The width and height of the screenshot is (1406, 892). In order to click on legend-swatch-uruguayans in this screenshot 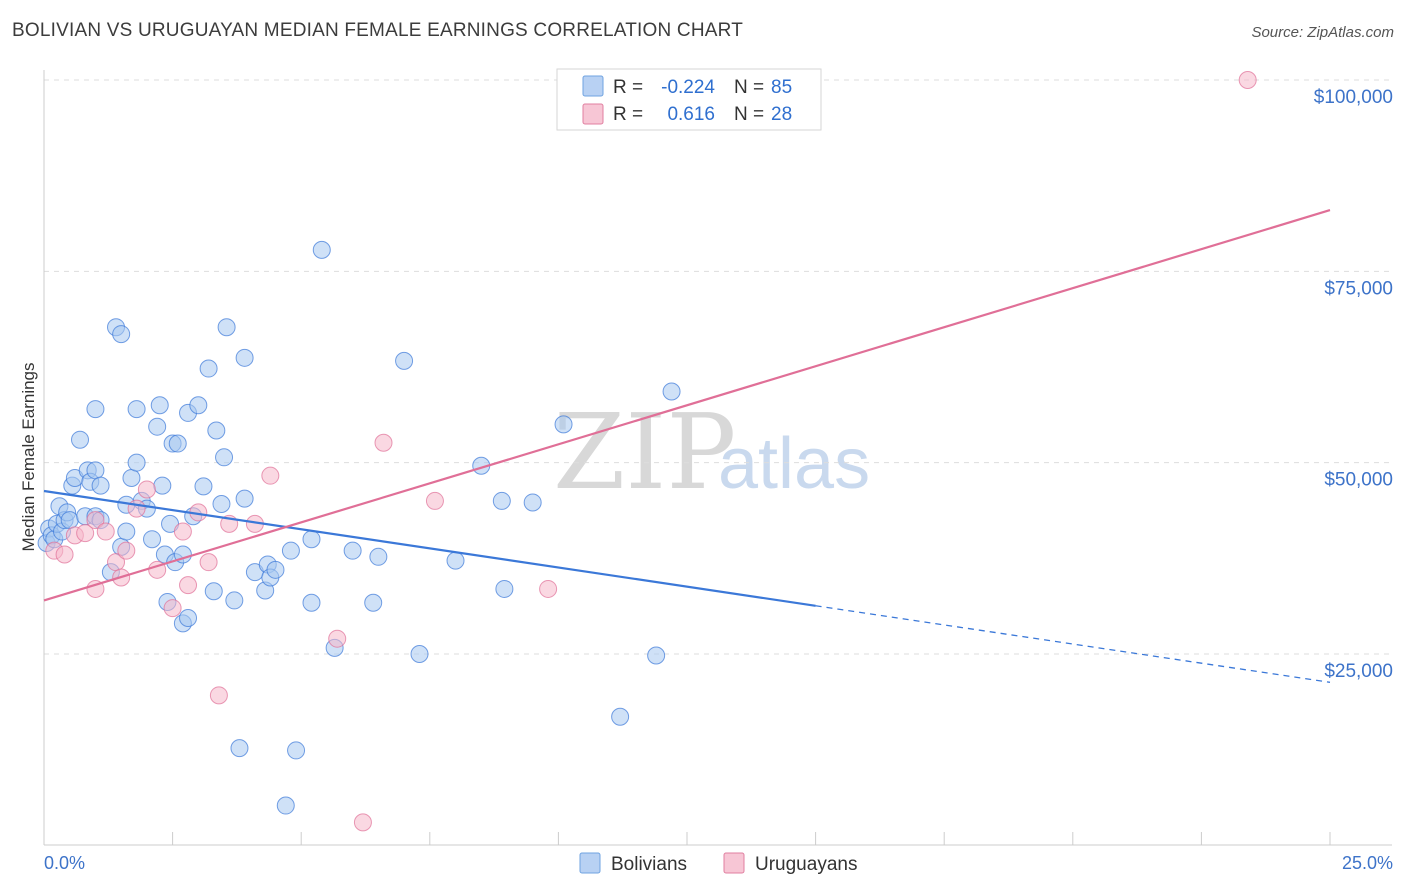, I will do `click(593, 114)`.